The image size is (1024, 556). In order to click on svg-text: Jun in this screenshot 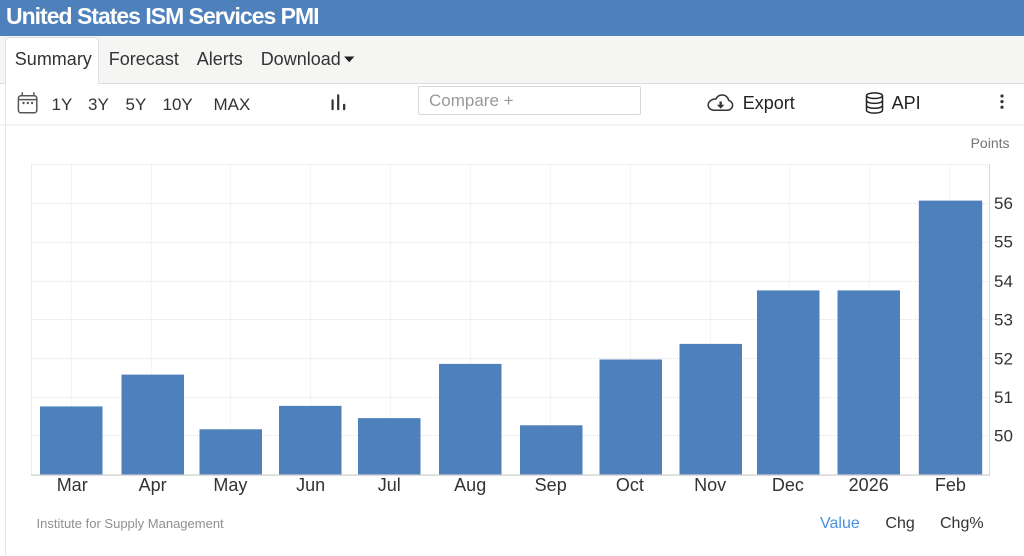, I will do `click(310, 485)`.